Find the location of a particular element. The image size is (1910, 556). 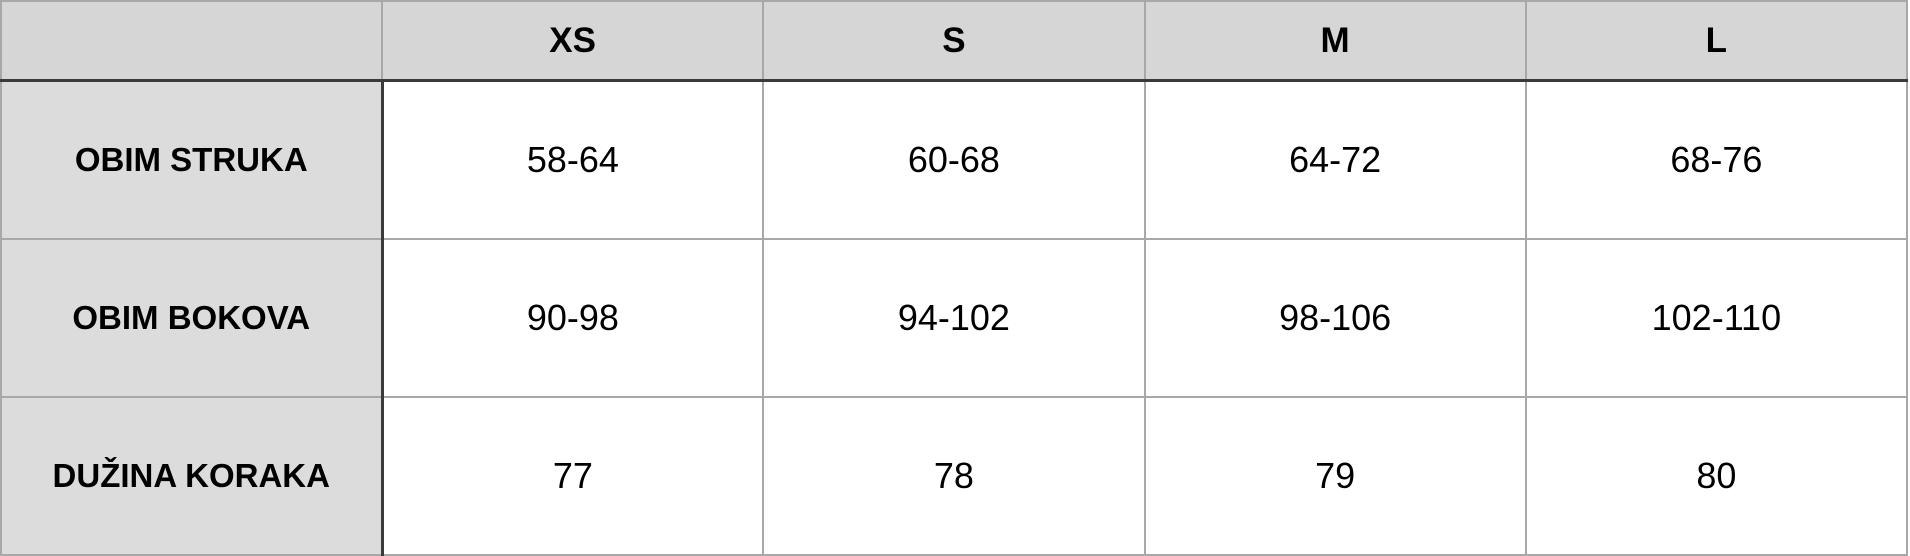

table-cell: 64-72 is located at coordinates (1335, 159).